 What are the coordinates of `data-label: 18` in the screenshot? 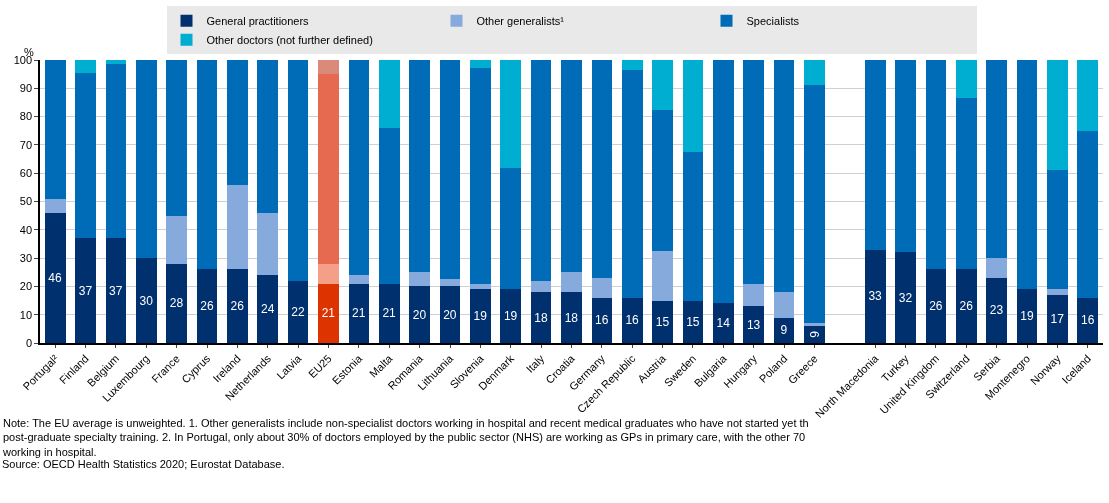 It's located at (571, 317).